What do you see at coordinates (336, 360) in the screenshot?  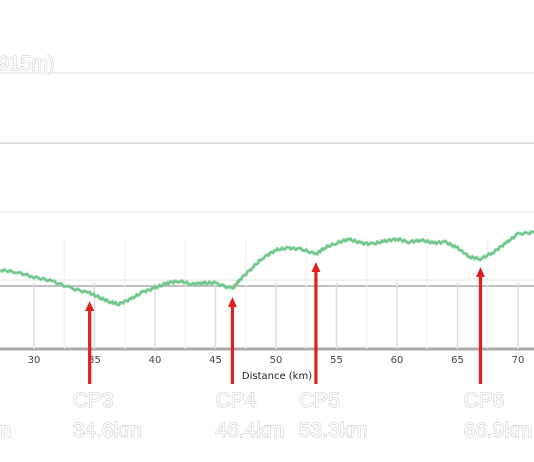 I see `x-tick-label: 55` at bounding box center [336, 360].